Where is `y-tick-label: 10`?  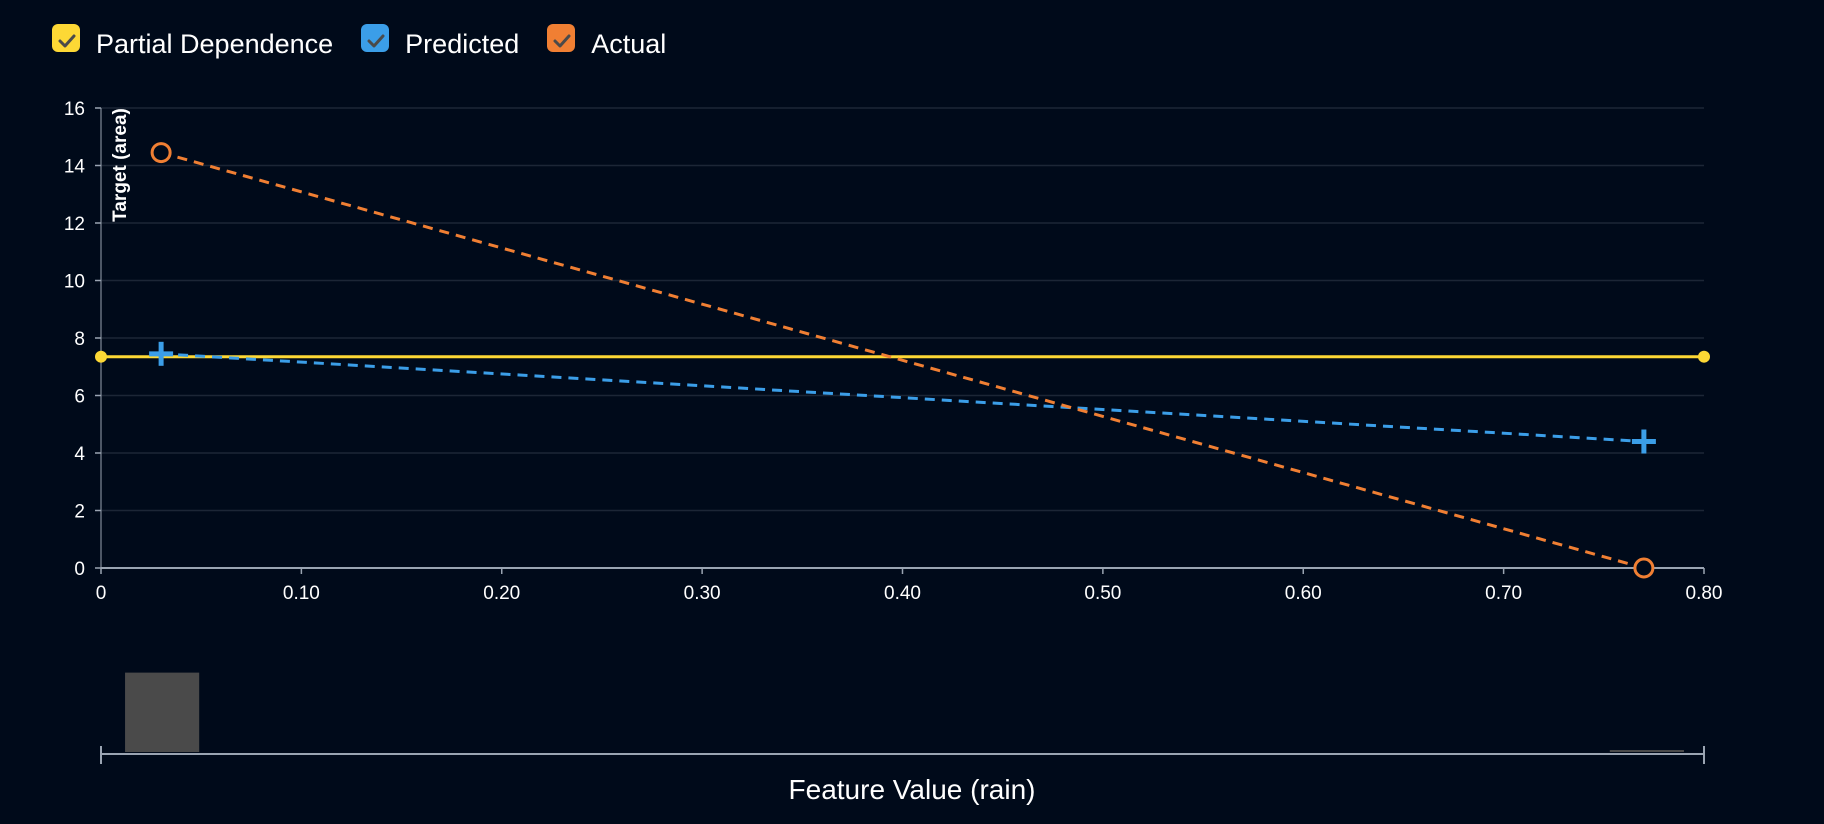 y-tick-label: 10 is located at coordinates (74, 282).